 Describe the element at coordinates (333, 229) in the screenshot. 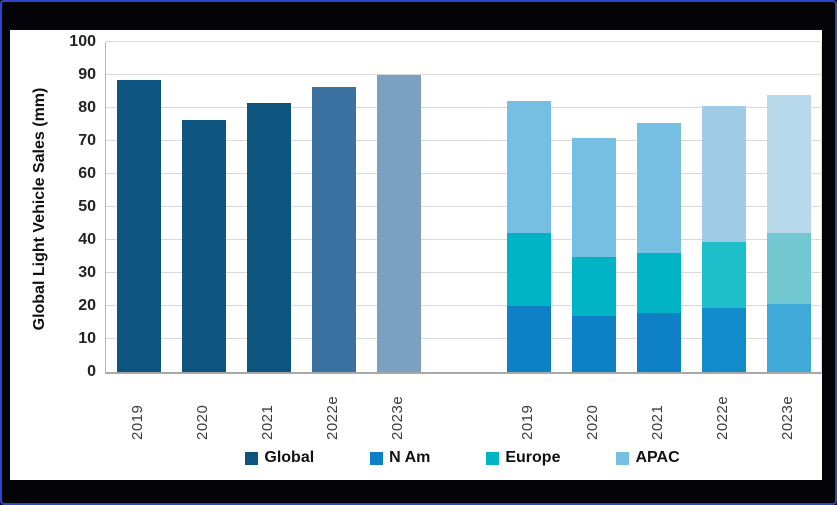

I see `bar-global-2022e` at that location.